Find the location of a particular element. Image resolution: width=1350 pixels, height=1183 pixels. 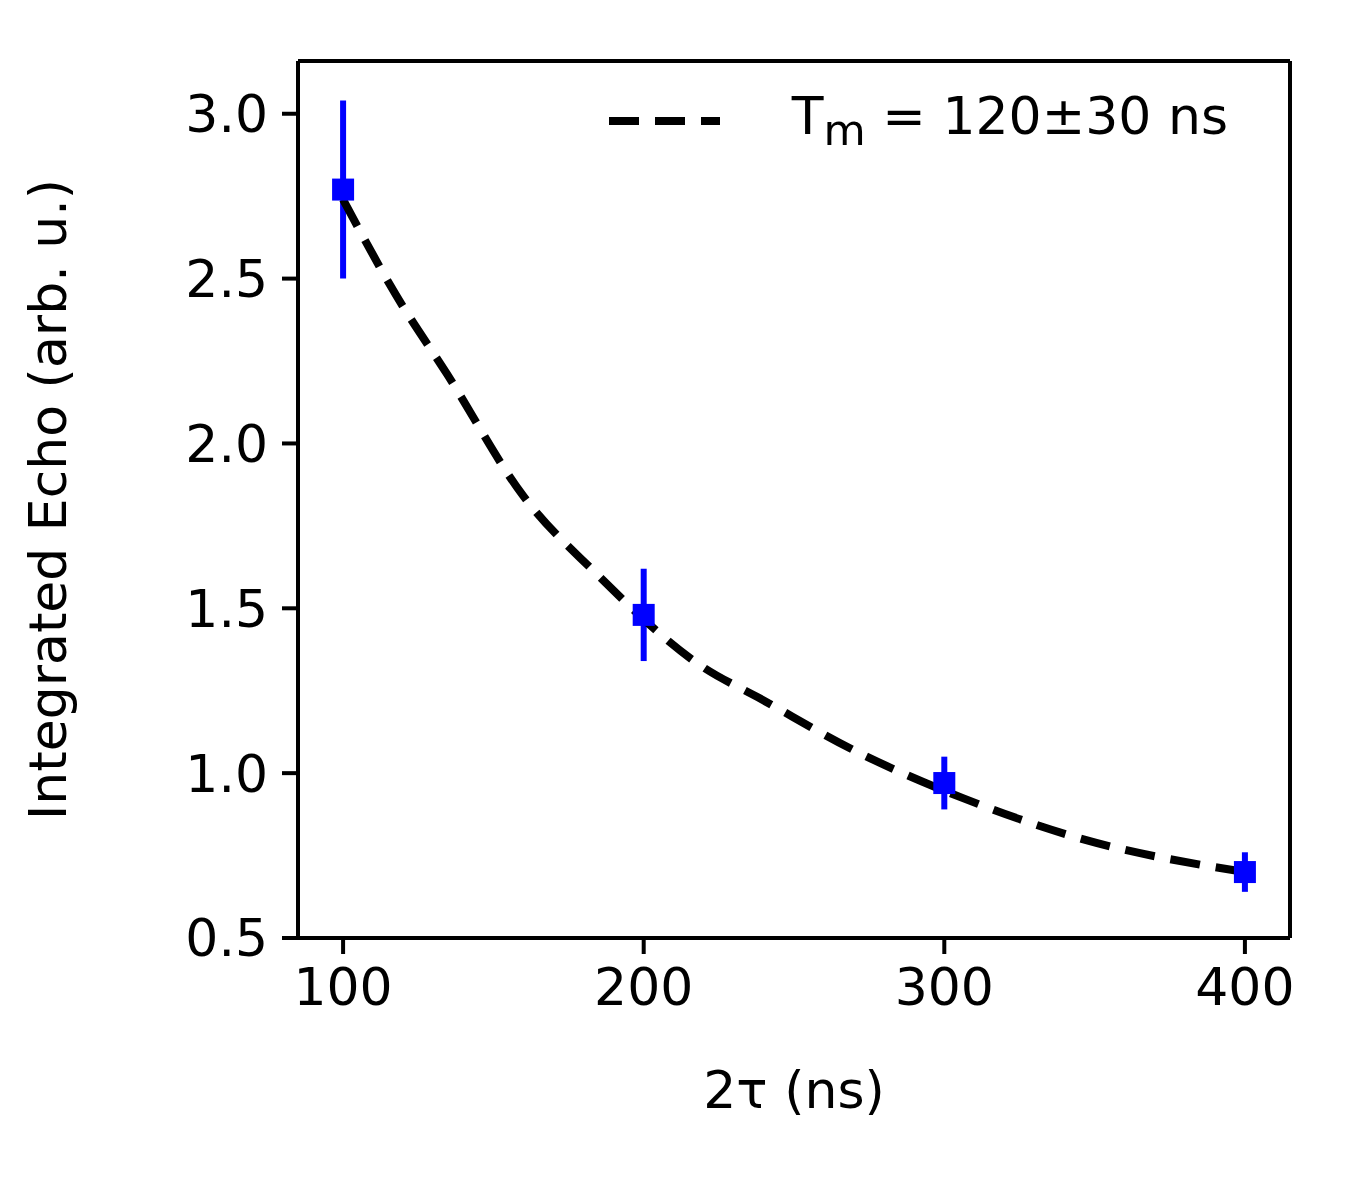

x-tick-label: 100 is located at coordinates (343, 986).